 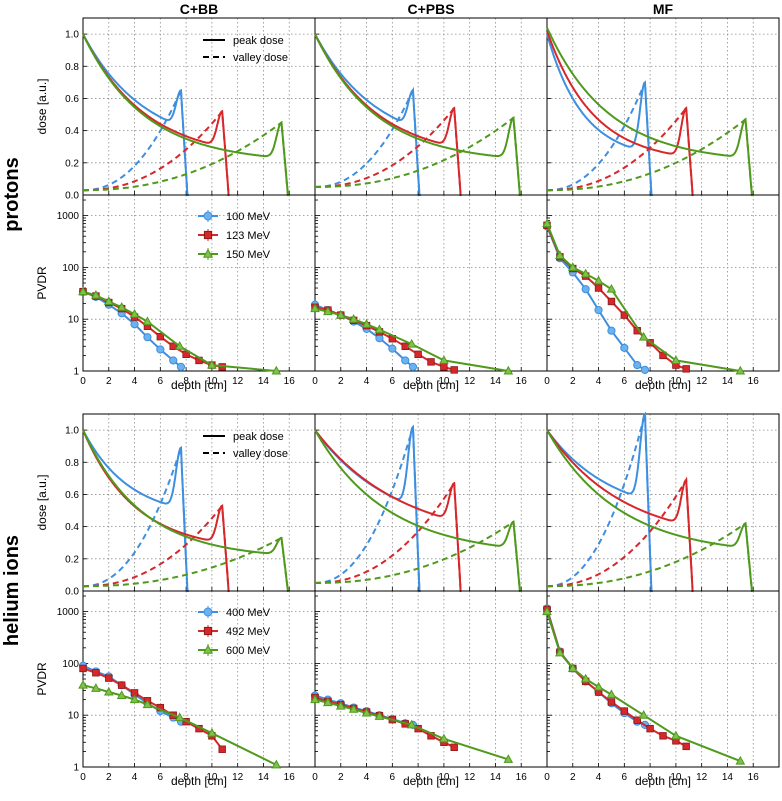 What do you see at coordinates (547, 381) in the screenshot?
I see `x-tick-label: 0` at bounding box center [547, 381].